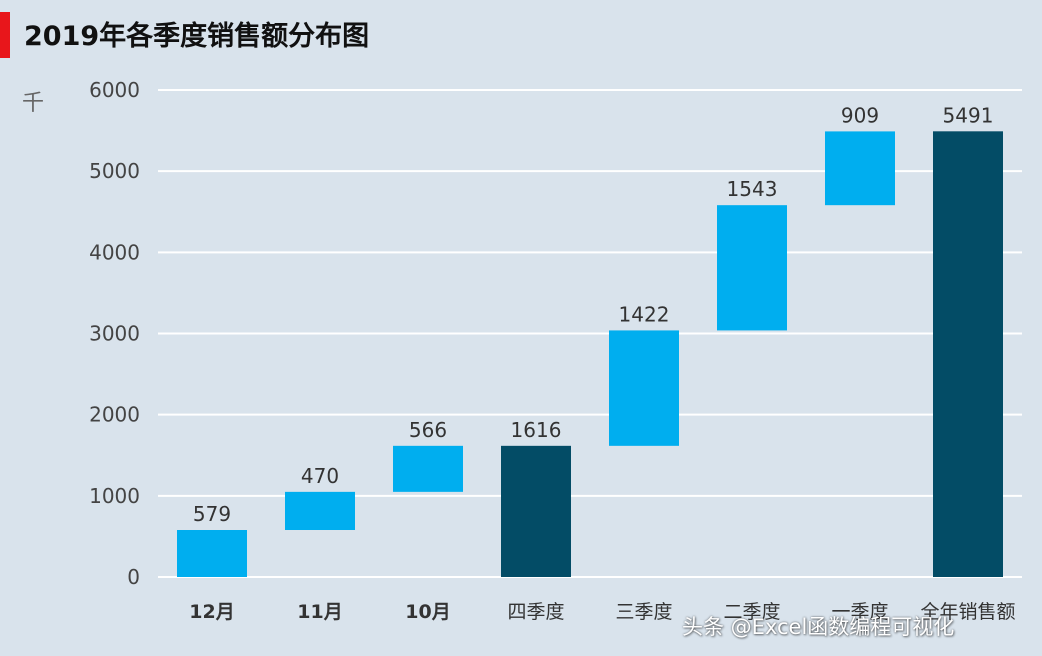 The image size is (1042, 656). I want to click on title-accent-bar, so click(5, 35).